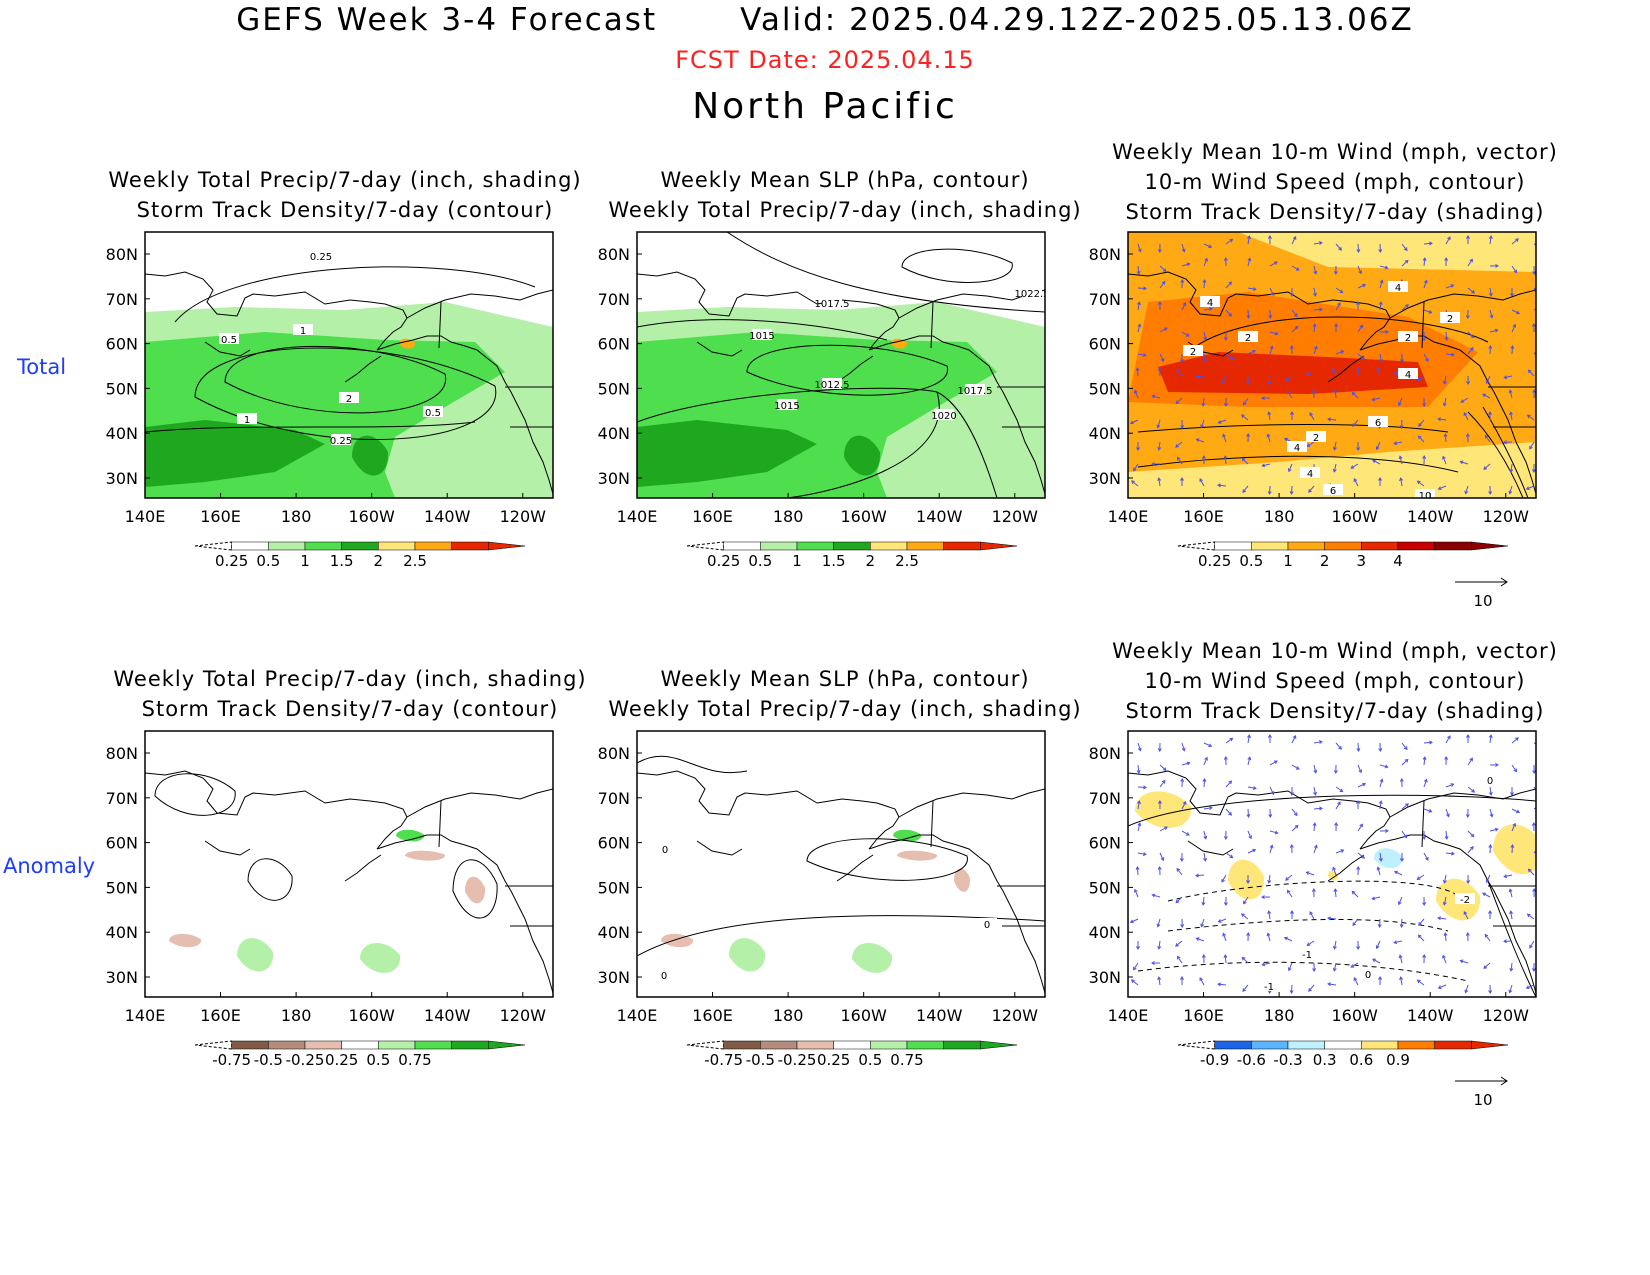  What do you see at coordinates (122, 932) in the screenshot?
I see `y-tick-label: 40N` at bounding box center [122, 932].